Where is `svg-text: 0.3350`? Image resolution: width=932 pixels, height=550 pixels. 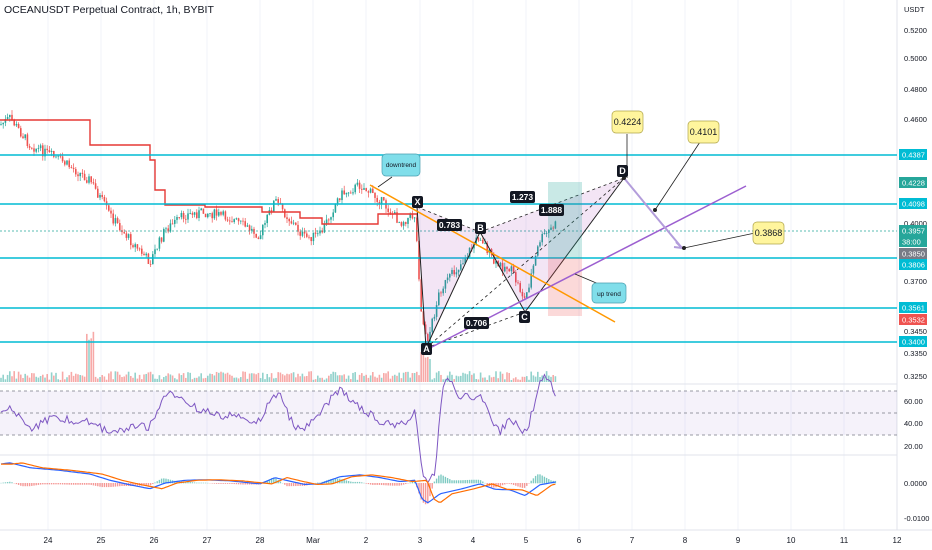 svg-text: 0.3350 is located at coordinates (915, 353).